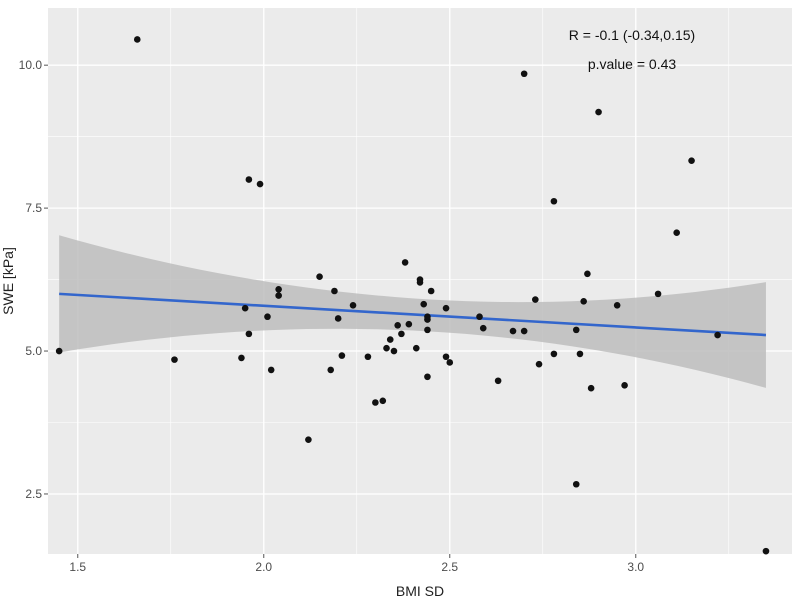  Describe the element at coordinates (449, 567) in the screenshot. I see `x-tick-label: 2.5` at that location.